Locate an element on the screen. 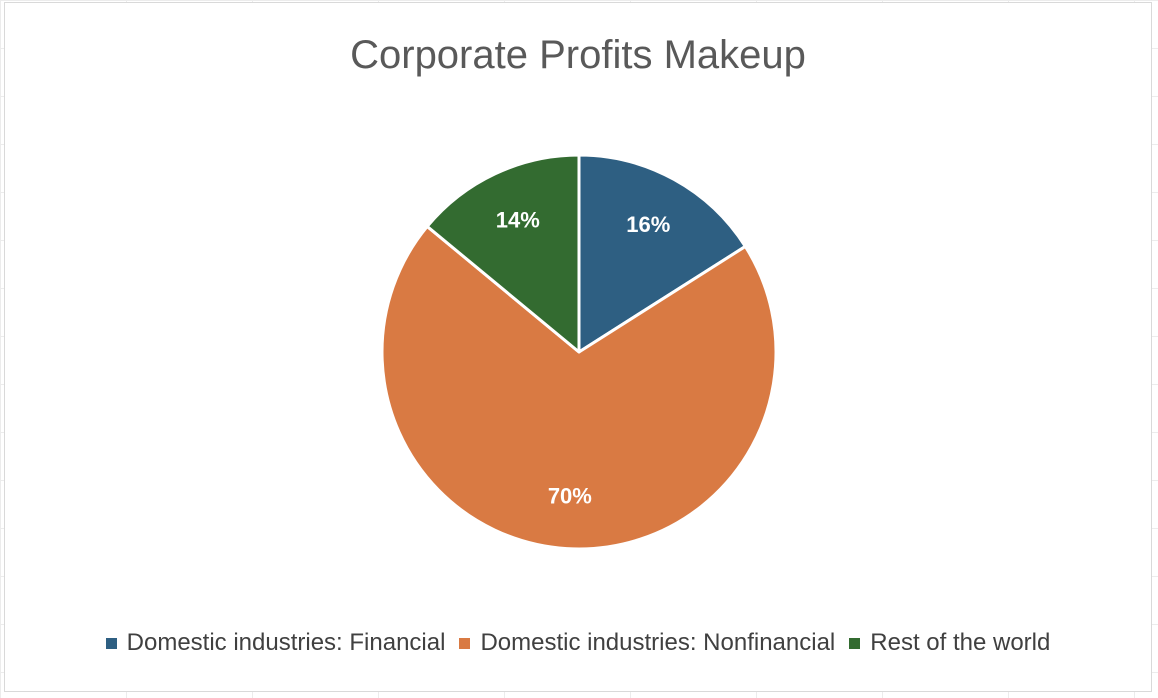 Image resolution: width=1158 pixels, height=698 pixels. legend-item-nonfinancial: Domestic industries: Nonfinancial is located at coordinates (647, 643).